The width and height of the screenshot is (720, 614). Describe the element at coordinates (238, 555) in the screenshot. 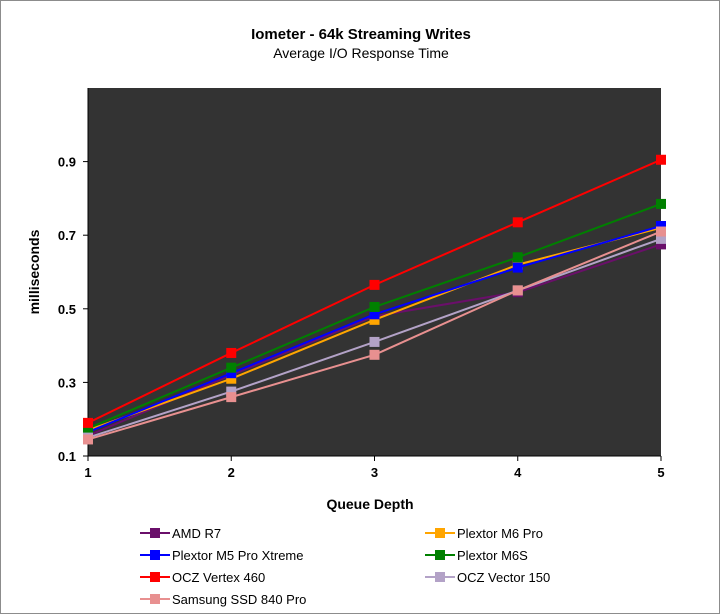

I see `legend-label: Plextor M5 Pro Xtreme` at that location.